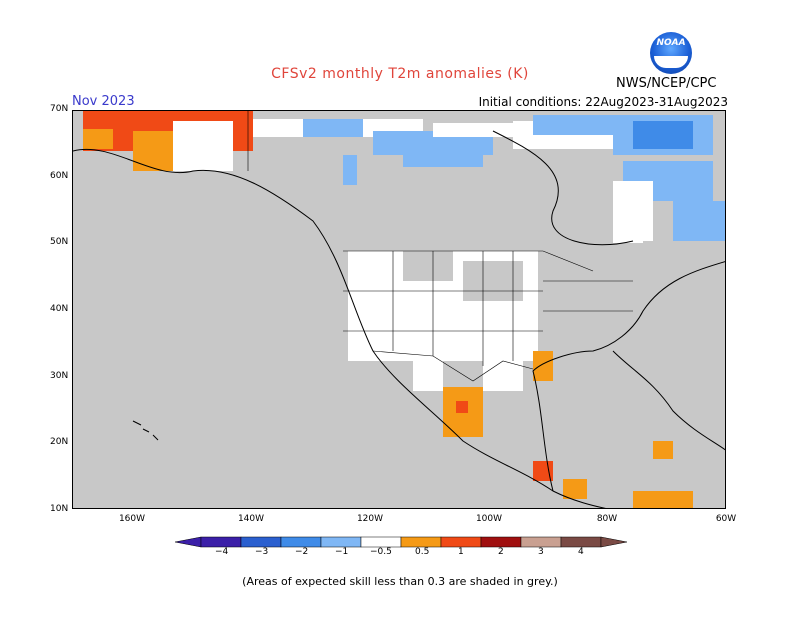 The image size is (800, 618). What do you see at coordinates (251, 519) in the screenshot?
I see `lon-label-140w: 140W` at bounding box center [251, 519].